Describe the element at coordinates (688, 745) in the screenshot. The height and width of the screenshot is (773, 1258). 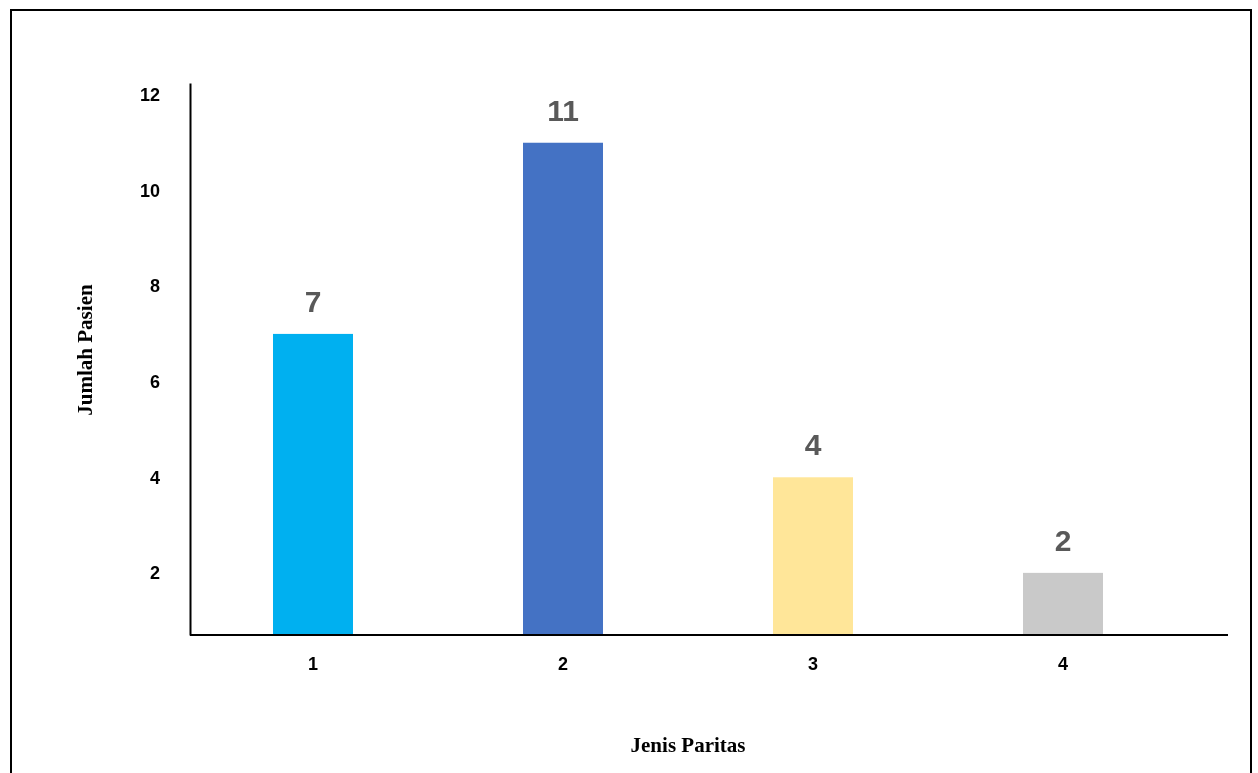
I see `x-axis-title: Jenis Paritas` at that location.